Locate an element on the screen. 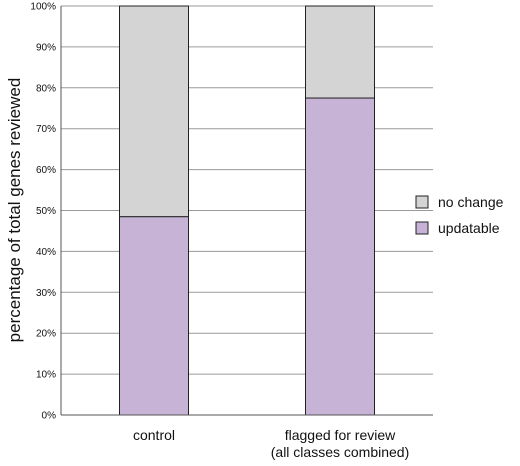  y-tick-label: 0% is located at coordinates (49, 416).